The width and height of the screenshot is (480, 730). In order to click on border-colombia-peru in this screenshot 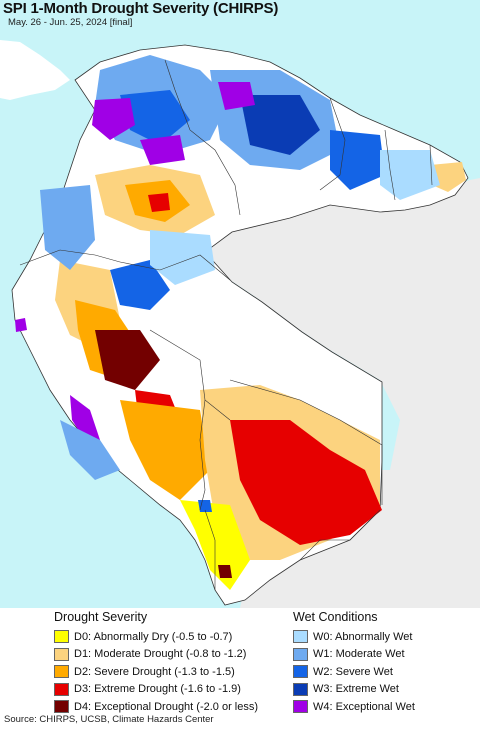, I will do `click(175, 267)`.